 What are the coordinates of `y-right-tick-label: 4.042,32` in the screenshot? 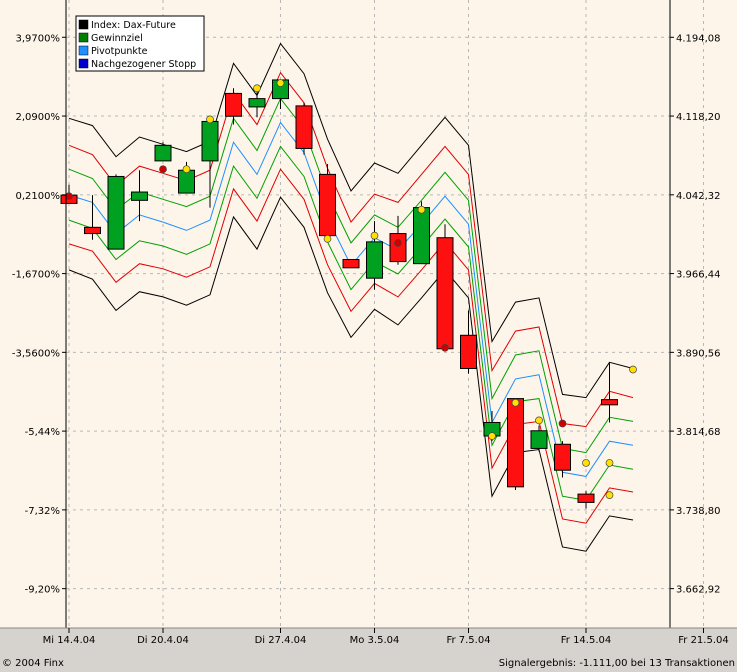 It's located at (698, 196).